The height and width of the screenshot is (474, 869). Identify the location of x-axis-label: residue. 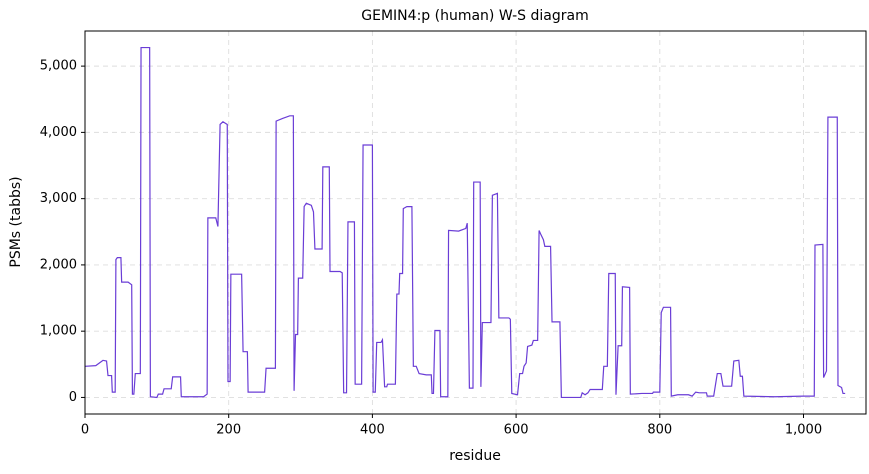
(475, 456).